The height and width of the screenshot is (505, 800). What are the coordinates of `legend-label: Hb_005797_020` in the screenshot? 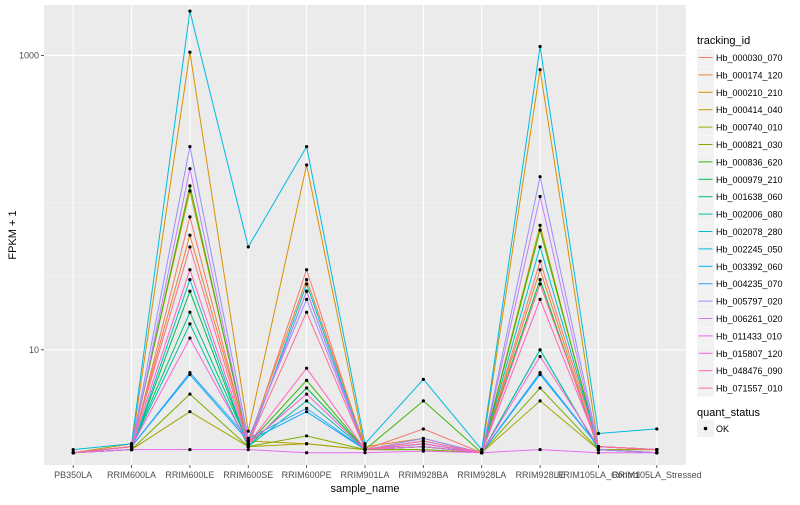 It's located at (749, 302).